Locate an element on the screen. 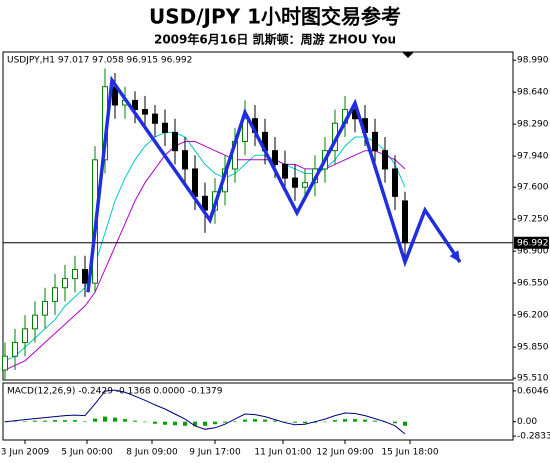 The width and height of the screenshot is (550, 463). x-tick-label: 8 Jun 09:00 is located at coordinates (152, 453).